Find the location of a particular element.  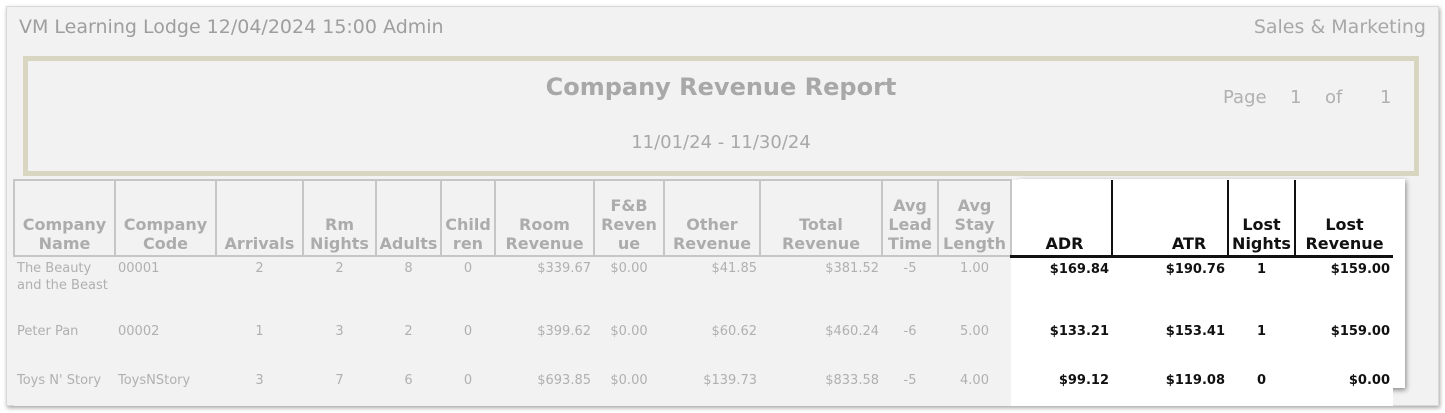

adr-cell: $133.21 is located at coordinates (1061, 336).